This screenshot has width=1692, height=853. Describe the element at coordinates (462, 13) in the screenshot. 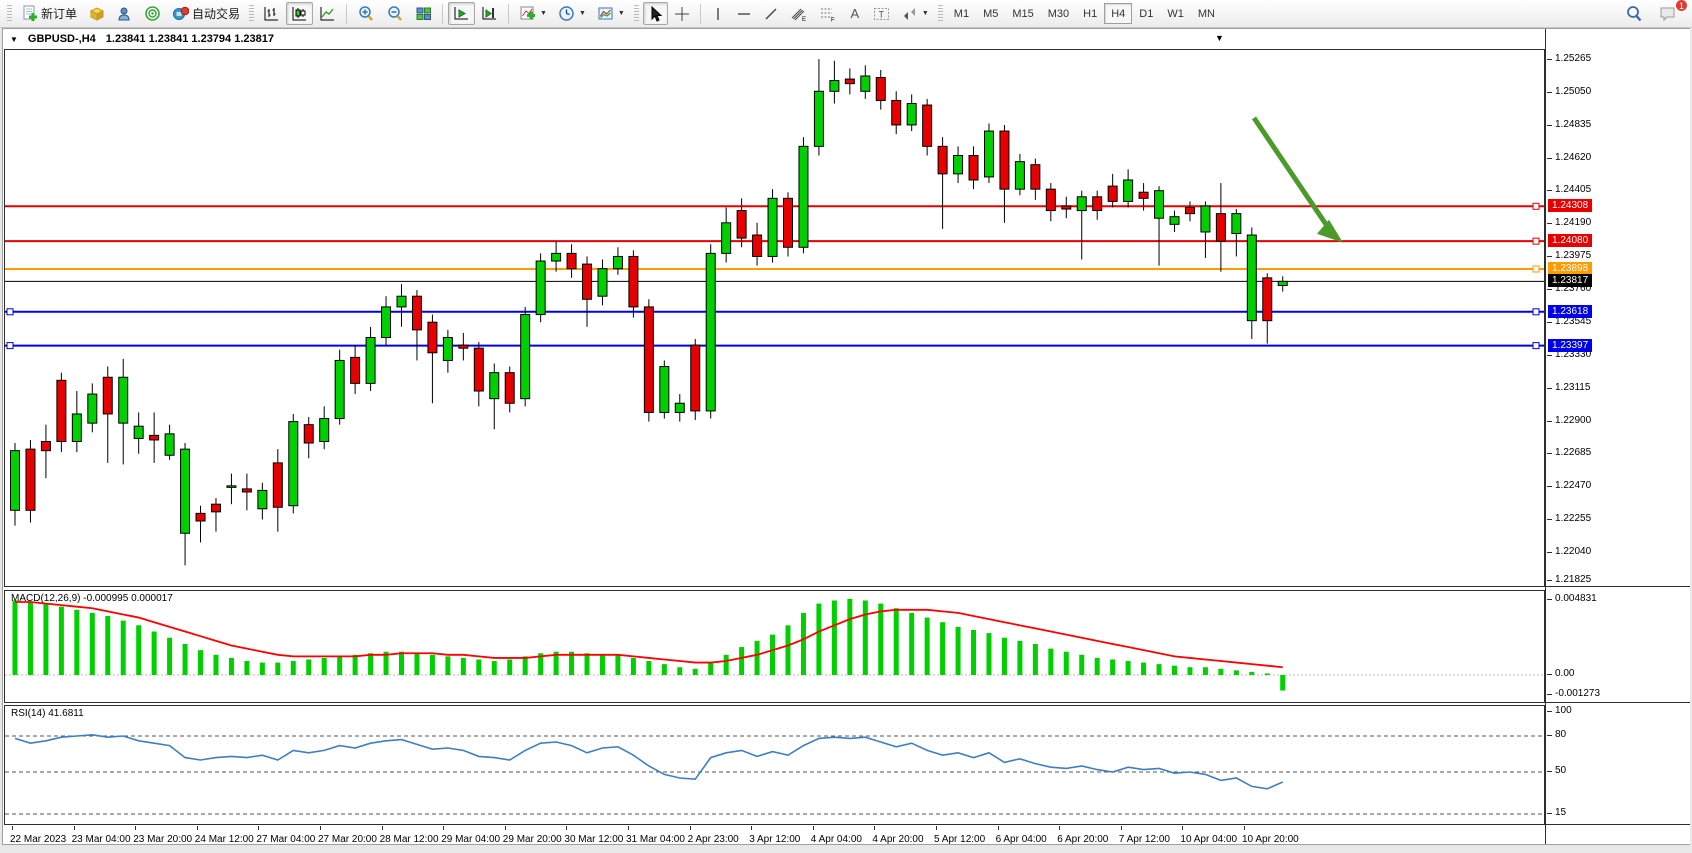

I see `auto-scroll-button` at that location.